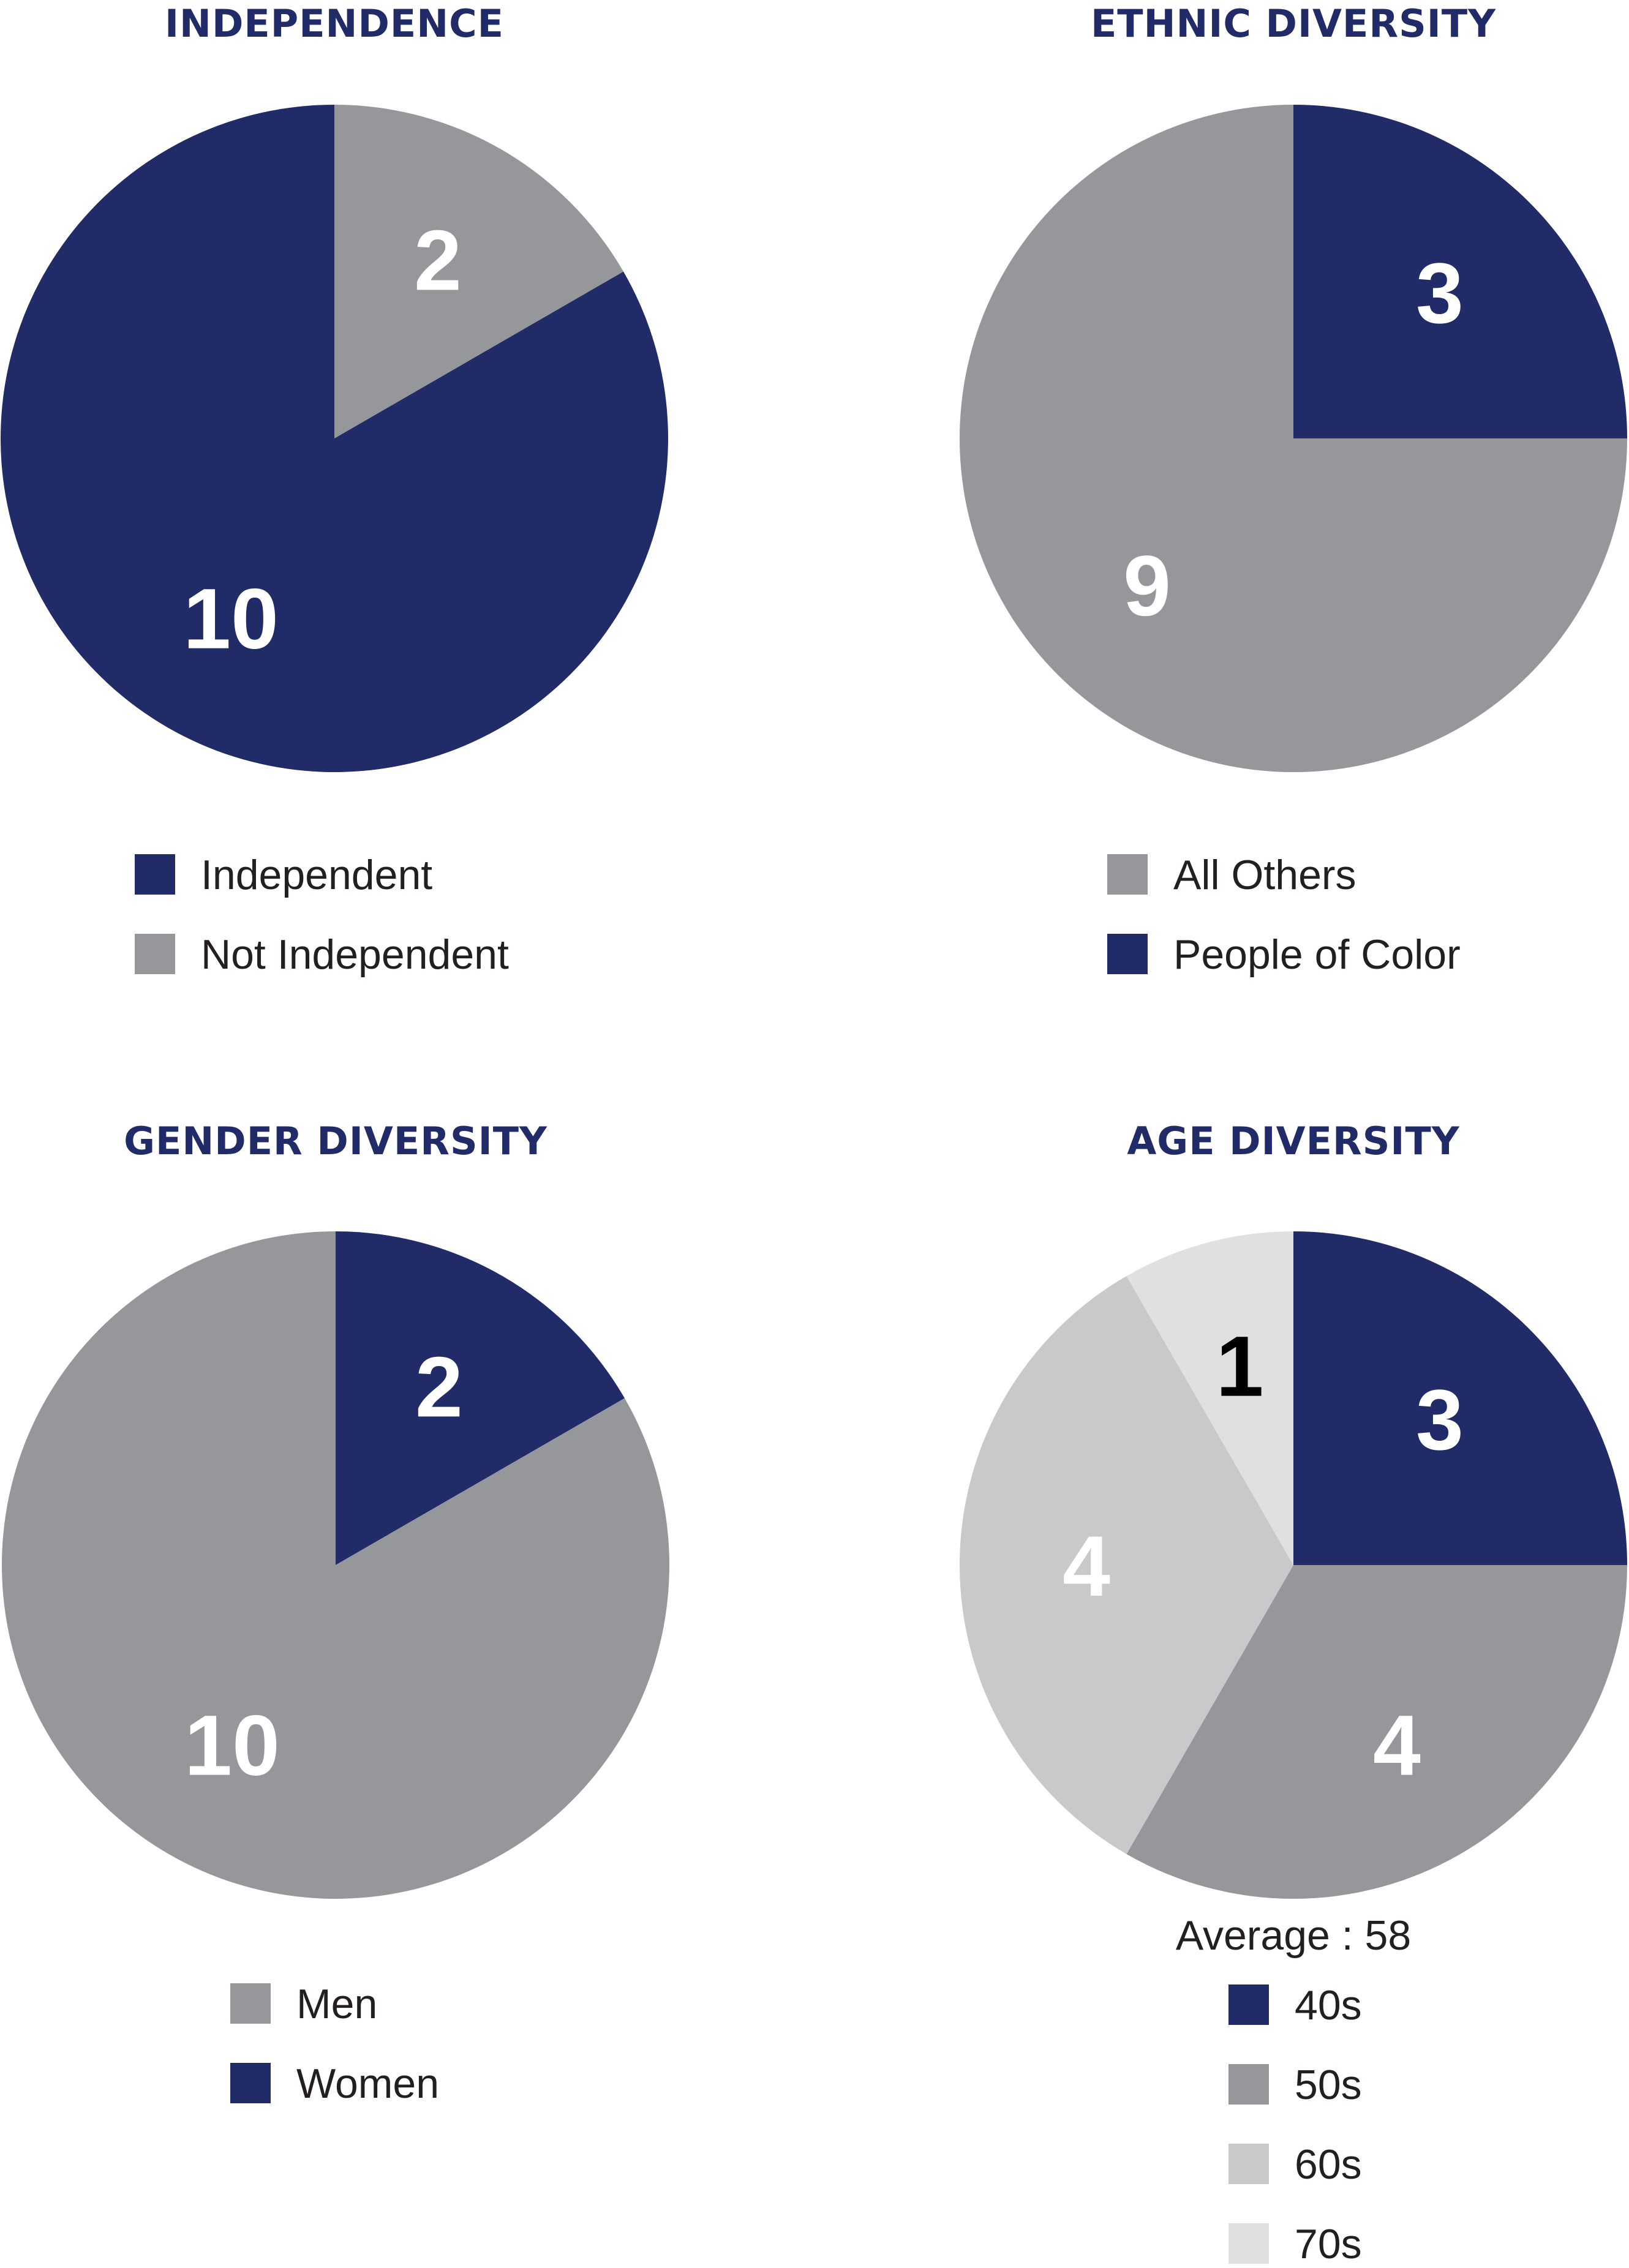 This screenshot has height=2268, width=1629. I want to click on age-value-label-40s: 3, so click(1440, 1420).